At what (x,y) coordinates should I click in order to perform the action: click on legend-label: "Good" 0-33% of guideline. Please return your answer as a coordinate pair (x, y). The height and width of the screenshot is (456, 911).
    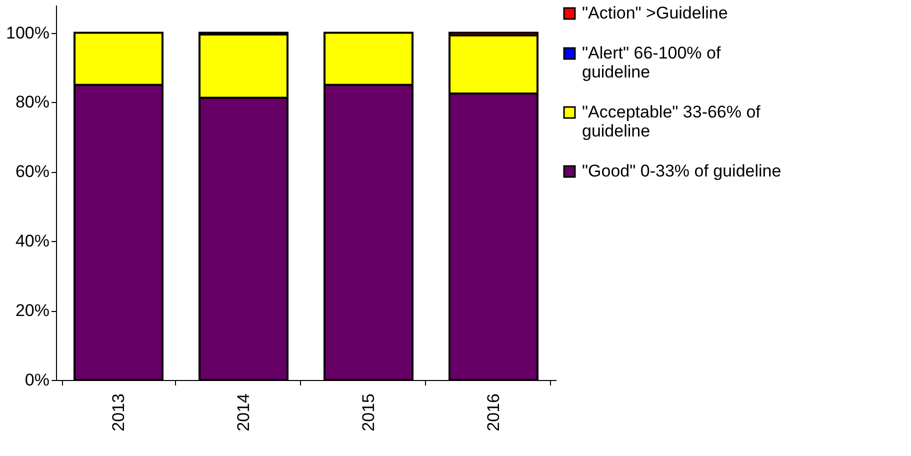
    Looking at the image, I should click on (682, 171).